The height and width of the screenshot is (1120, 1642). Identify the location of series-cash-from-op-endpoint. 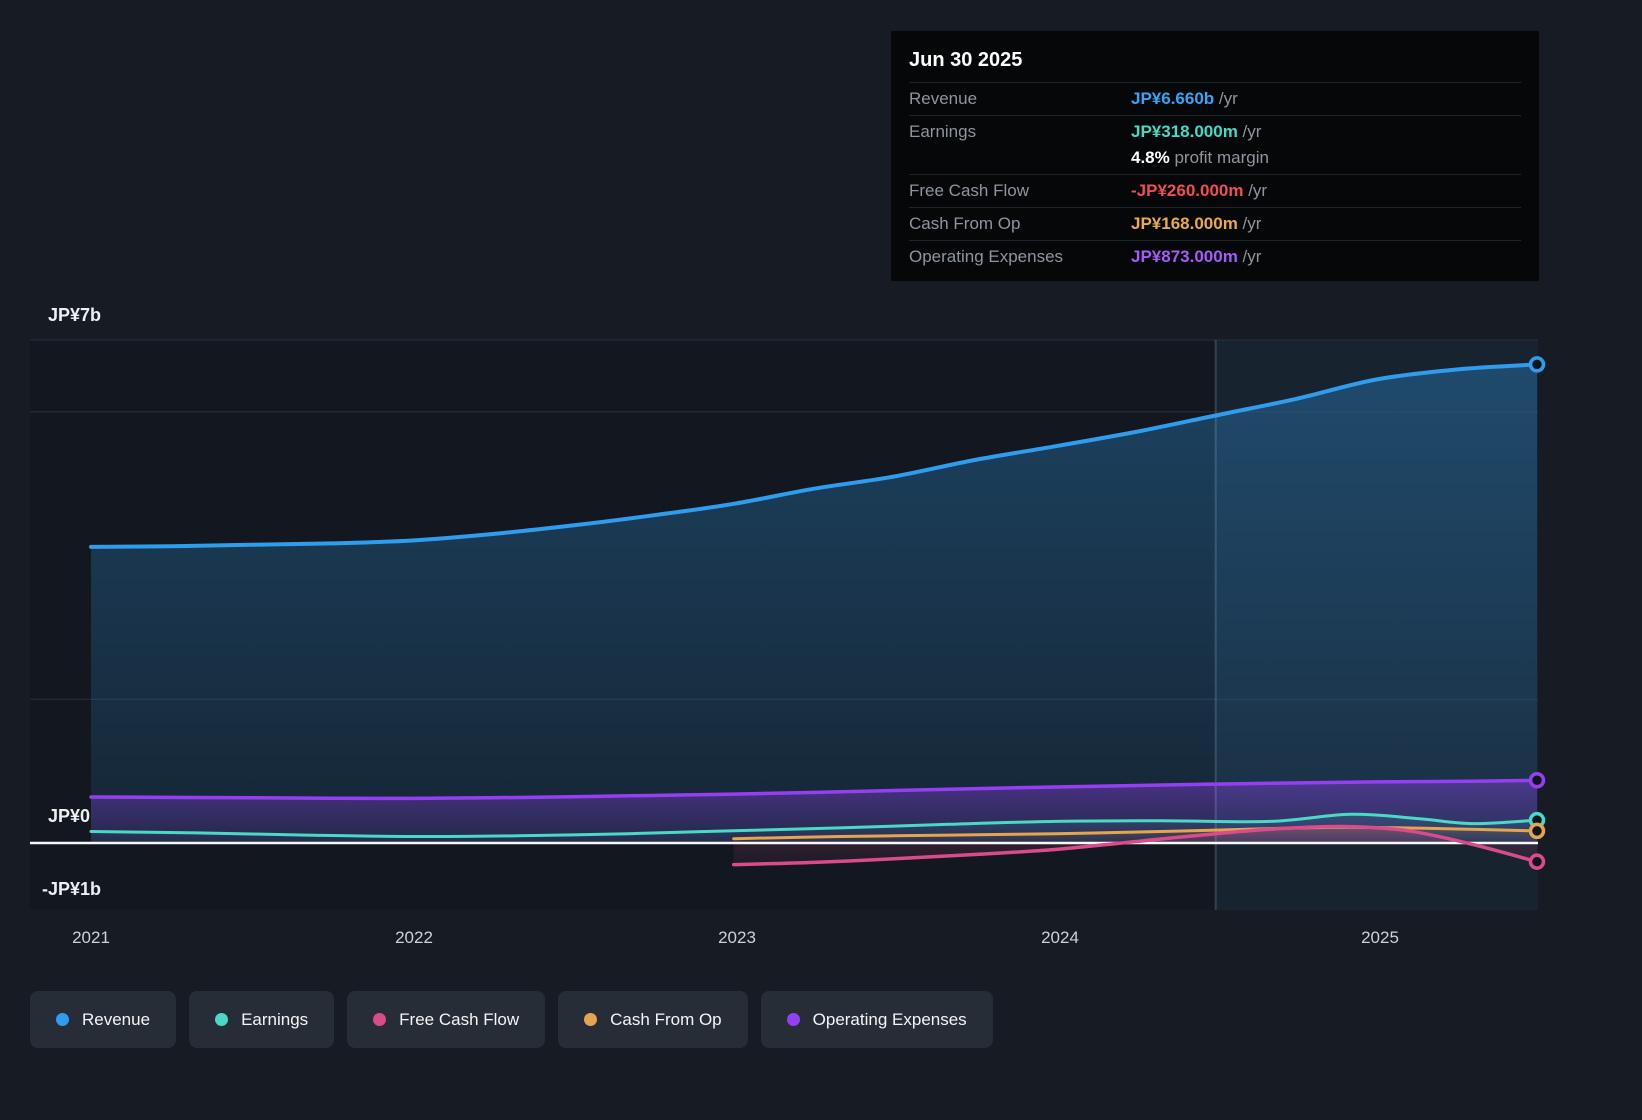
(1537, 831).